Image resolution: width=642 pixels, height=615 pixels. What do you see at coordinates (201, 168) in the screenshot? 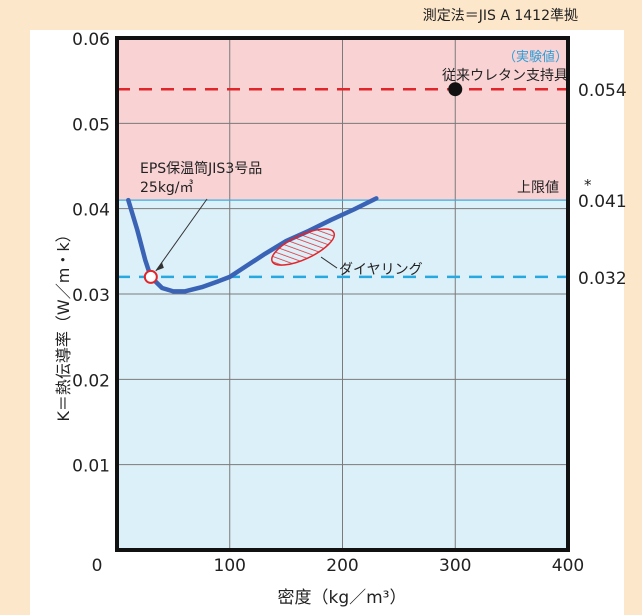
I see `eps-label-line1: EPS保温筒JIS3号品` at bounding box center [201, 168].